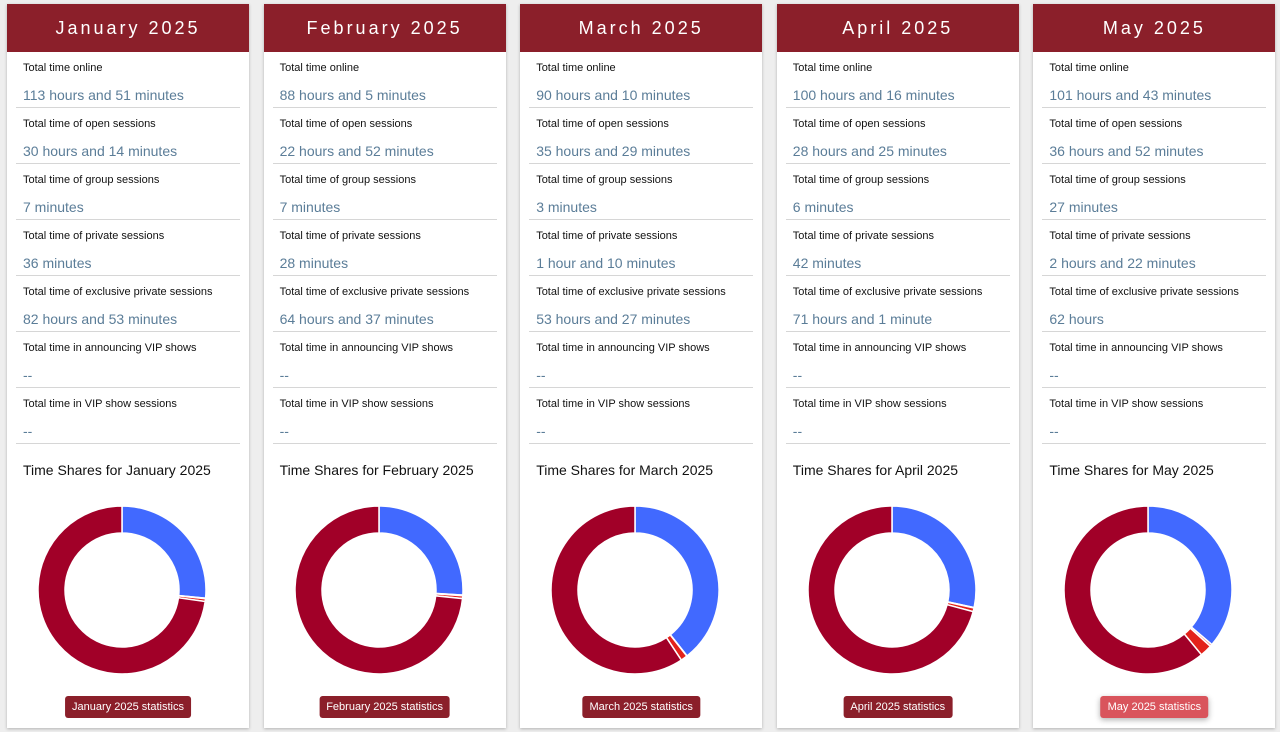  What do you see at coordinates (641, 192) in the screenshot?
I see `stat-row: Total time of group sessions 3 minutes` at bounding box center [641, 192].